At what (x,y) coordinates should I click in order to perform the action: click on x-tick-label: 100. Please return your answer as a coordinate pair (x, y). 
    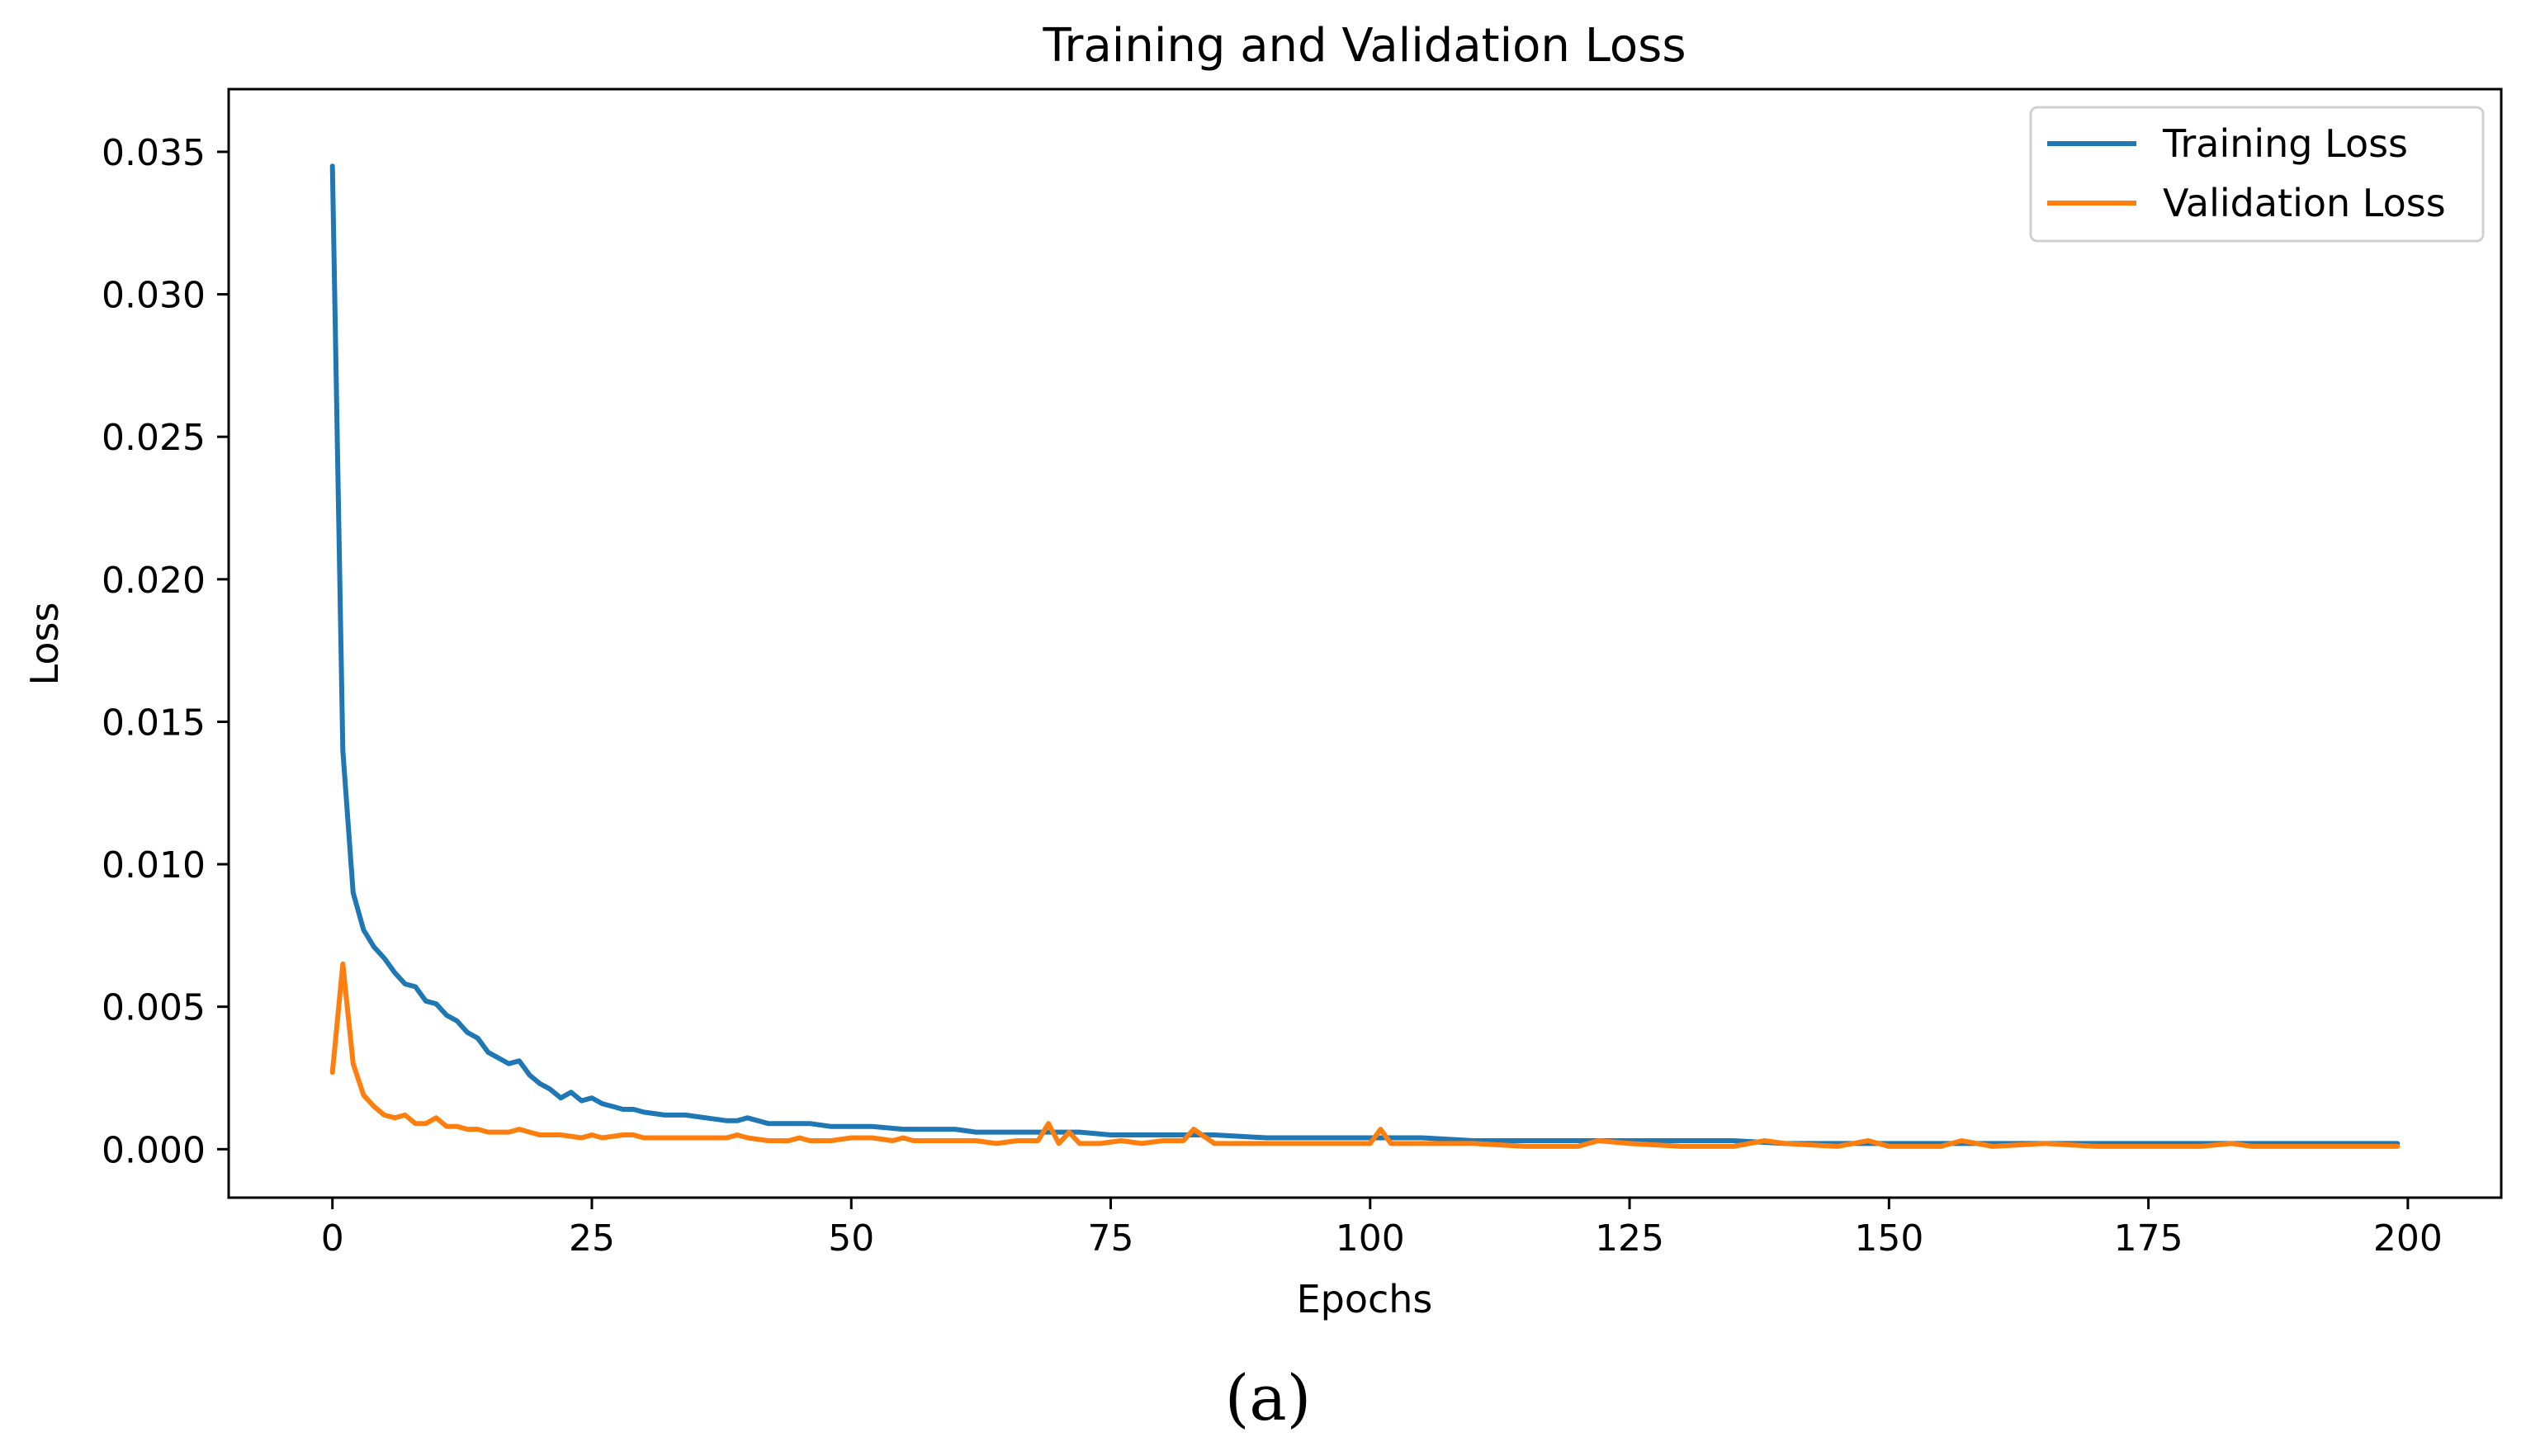
    Looking at the image, I should click on (1370, 1238).